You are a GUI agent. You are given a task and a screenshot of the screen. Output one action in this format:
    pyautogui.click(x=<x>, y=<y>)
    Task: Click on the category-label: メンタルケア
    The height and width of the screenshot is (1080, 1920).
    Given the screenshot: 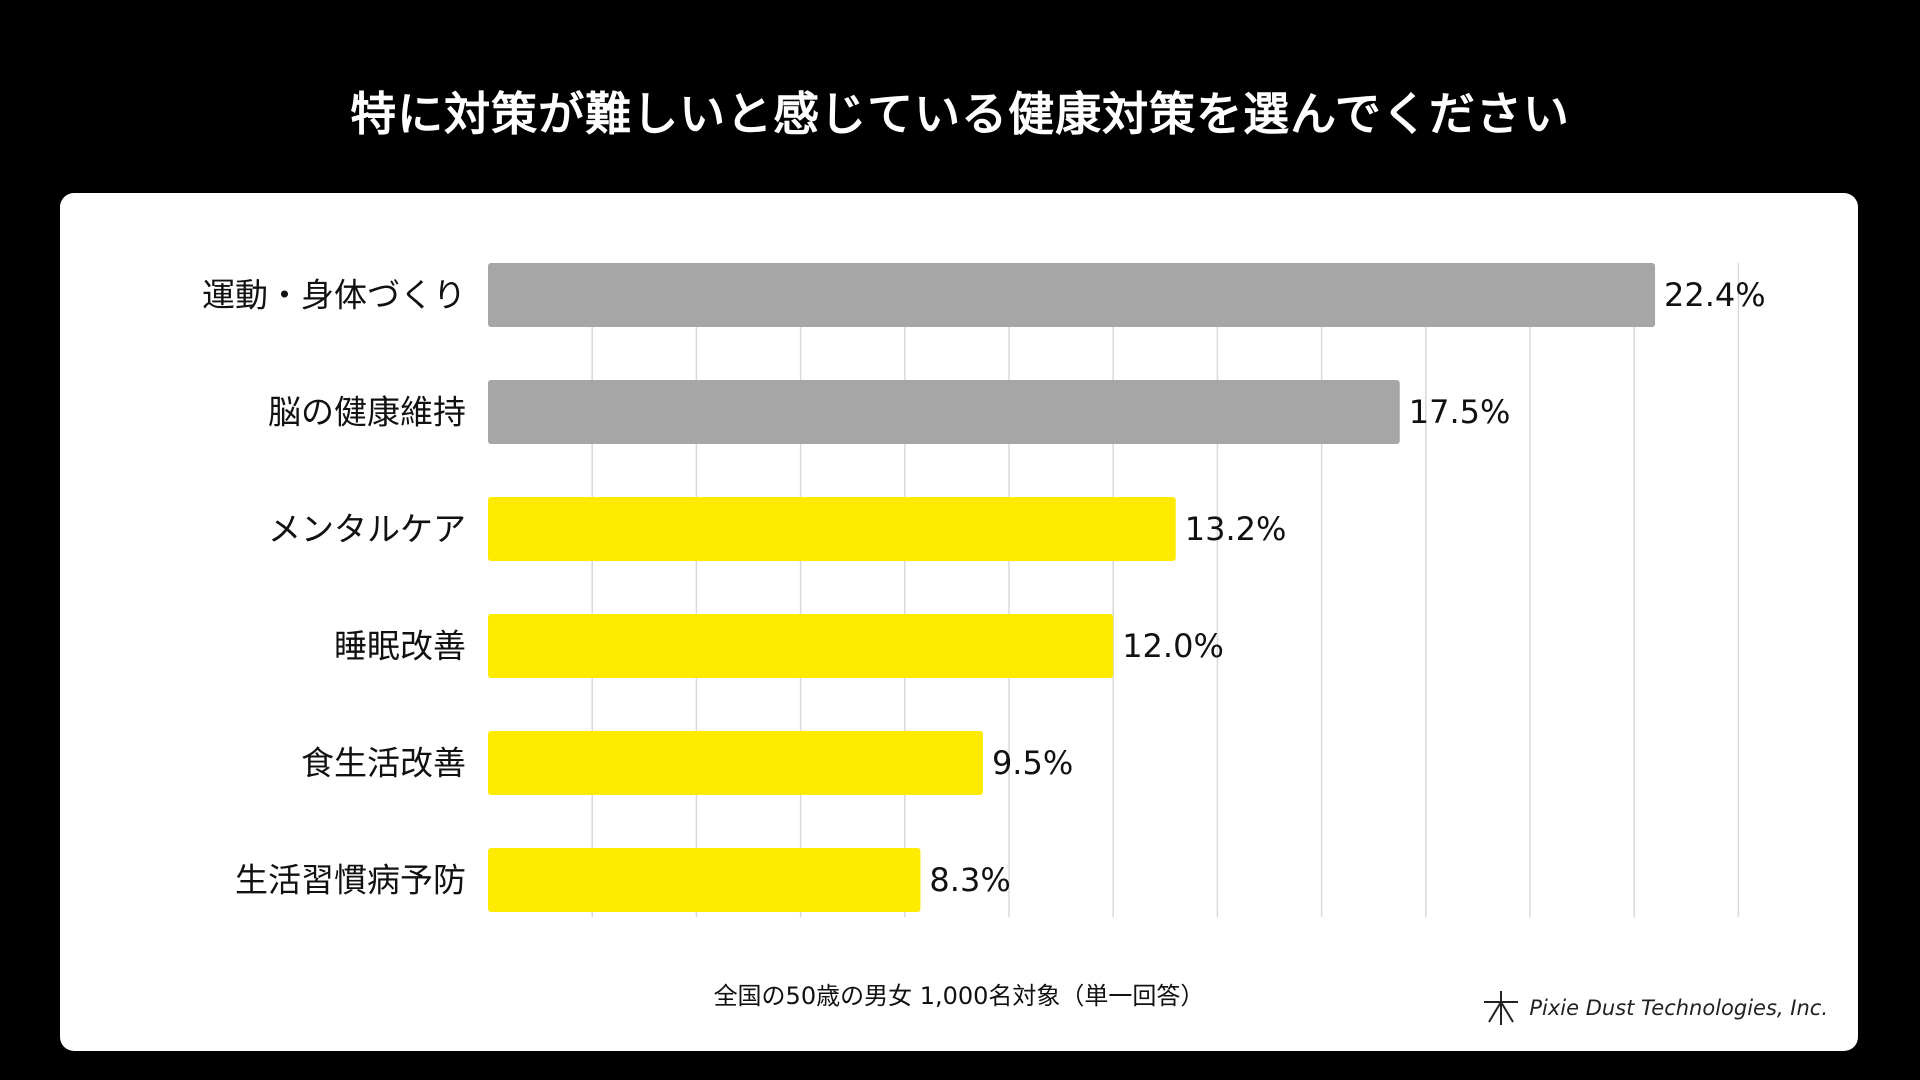 What is the action you would take?
    pyautogui.click(x=367, y=529)
    